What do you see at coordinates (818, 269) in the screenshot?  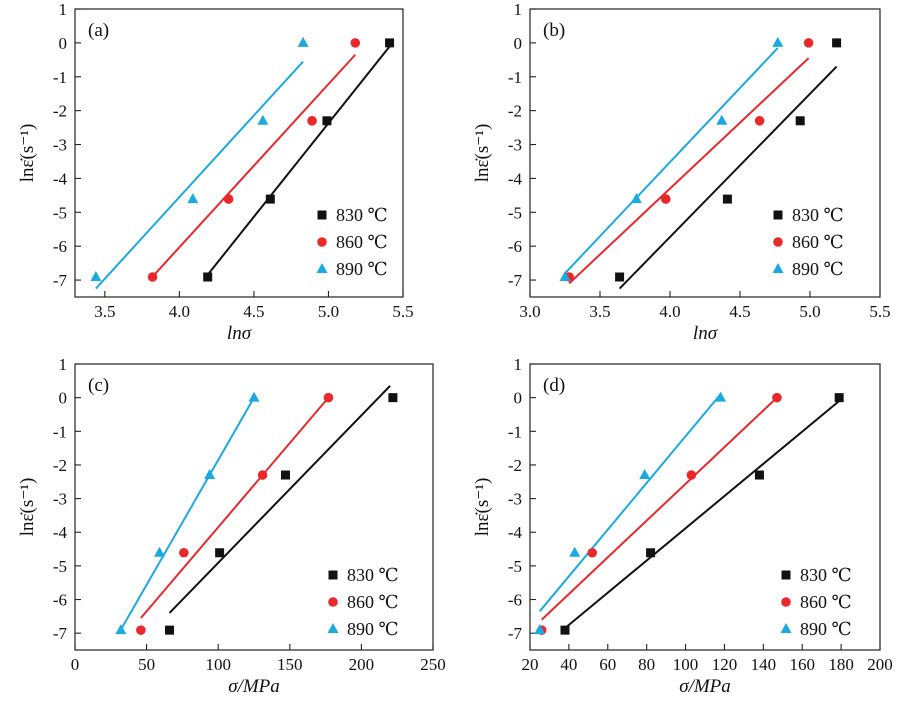 I see `legend-label-3: 890 ℃` at bounding box center [818, 269].